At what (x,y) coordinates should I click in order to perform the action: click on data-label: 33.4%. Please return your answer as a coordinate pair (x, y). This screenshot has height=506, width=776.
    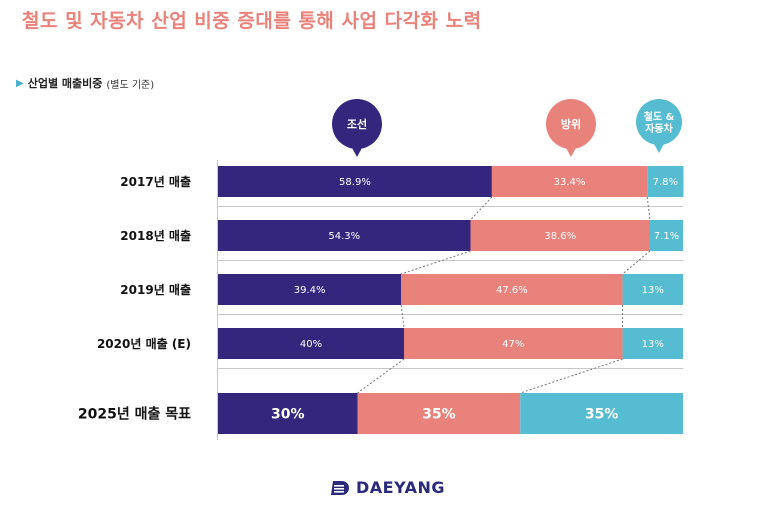
    Looking at the image, I should click on (570, 182).